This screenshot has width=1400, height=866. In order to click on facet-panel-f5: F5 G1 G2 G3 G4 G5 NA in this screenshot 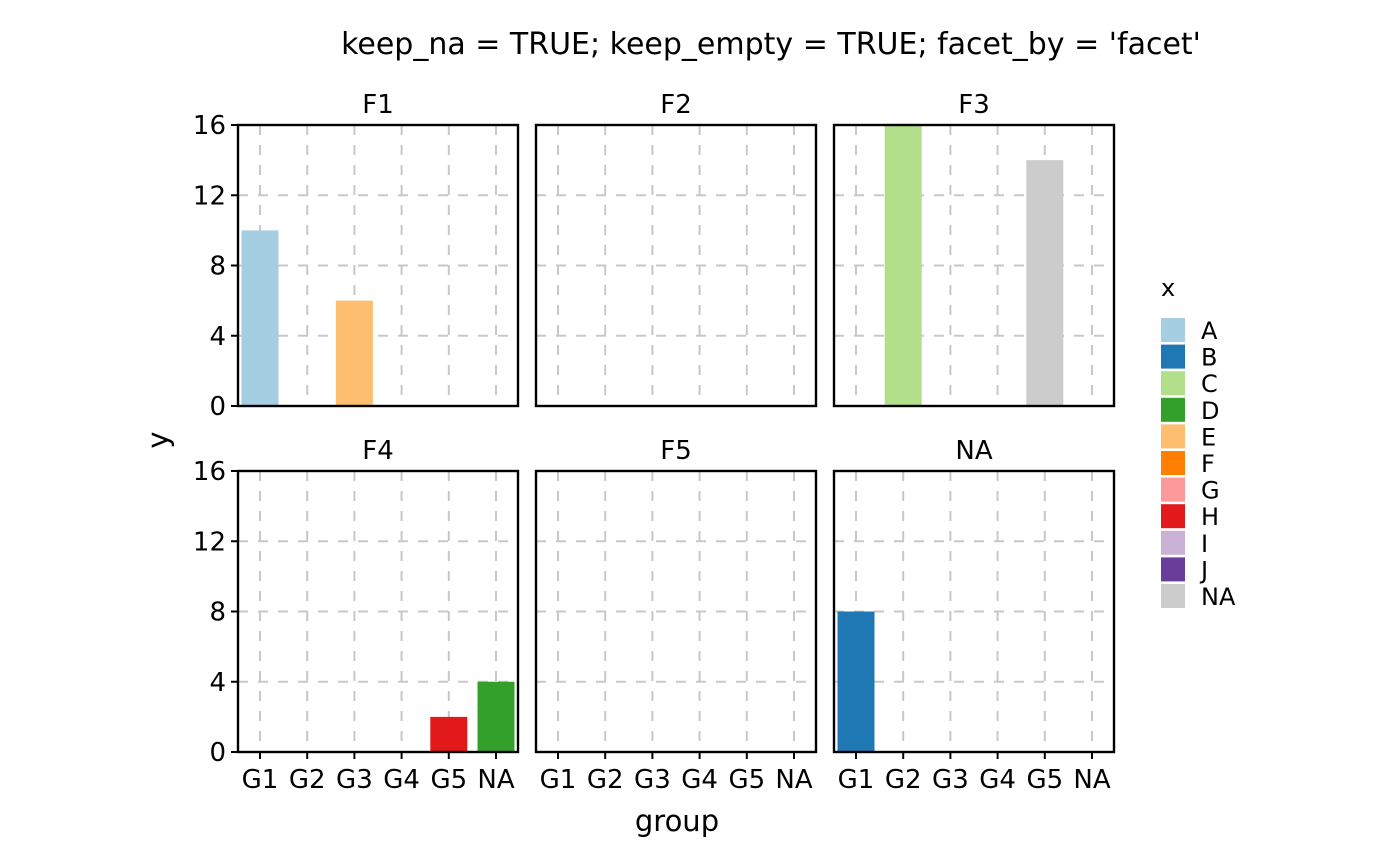, I will do `click(676, 615)`.